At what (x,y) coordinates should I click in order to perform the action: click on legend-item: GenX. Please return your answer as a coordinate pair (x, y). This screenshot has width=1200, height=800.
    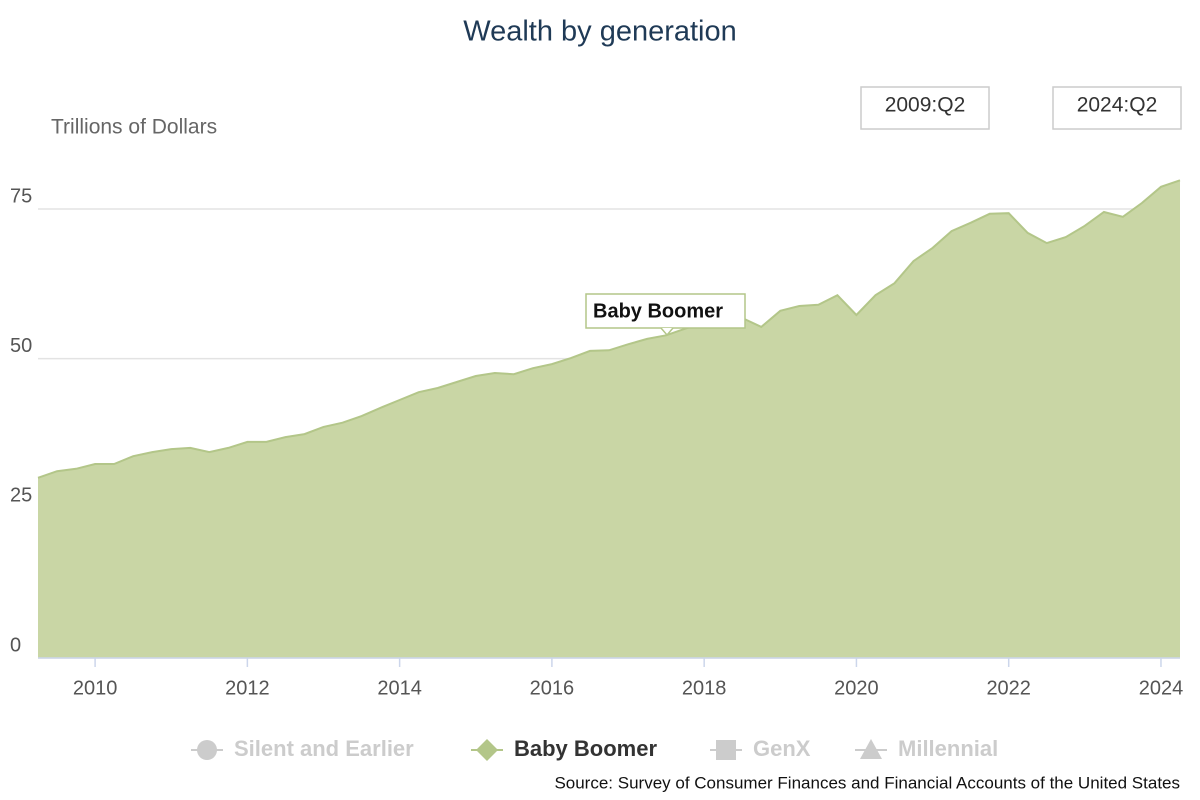
    Looking at the image, I should click on (760, 748).